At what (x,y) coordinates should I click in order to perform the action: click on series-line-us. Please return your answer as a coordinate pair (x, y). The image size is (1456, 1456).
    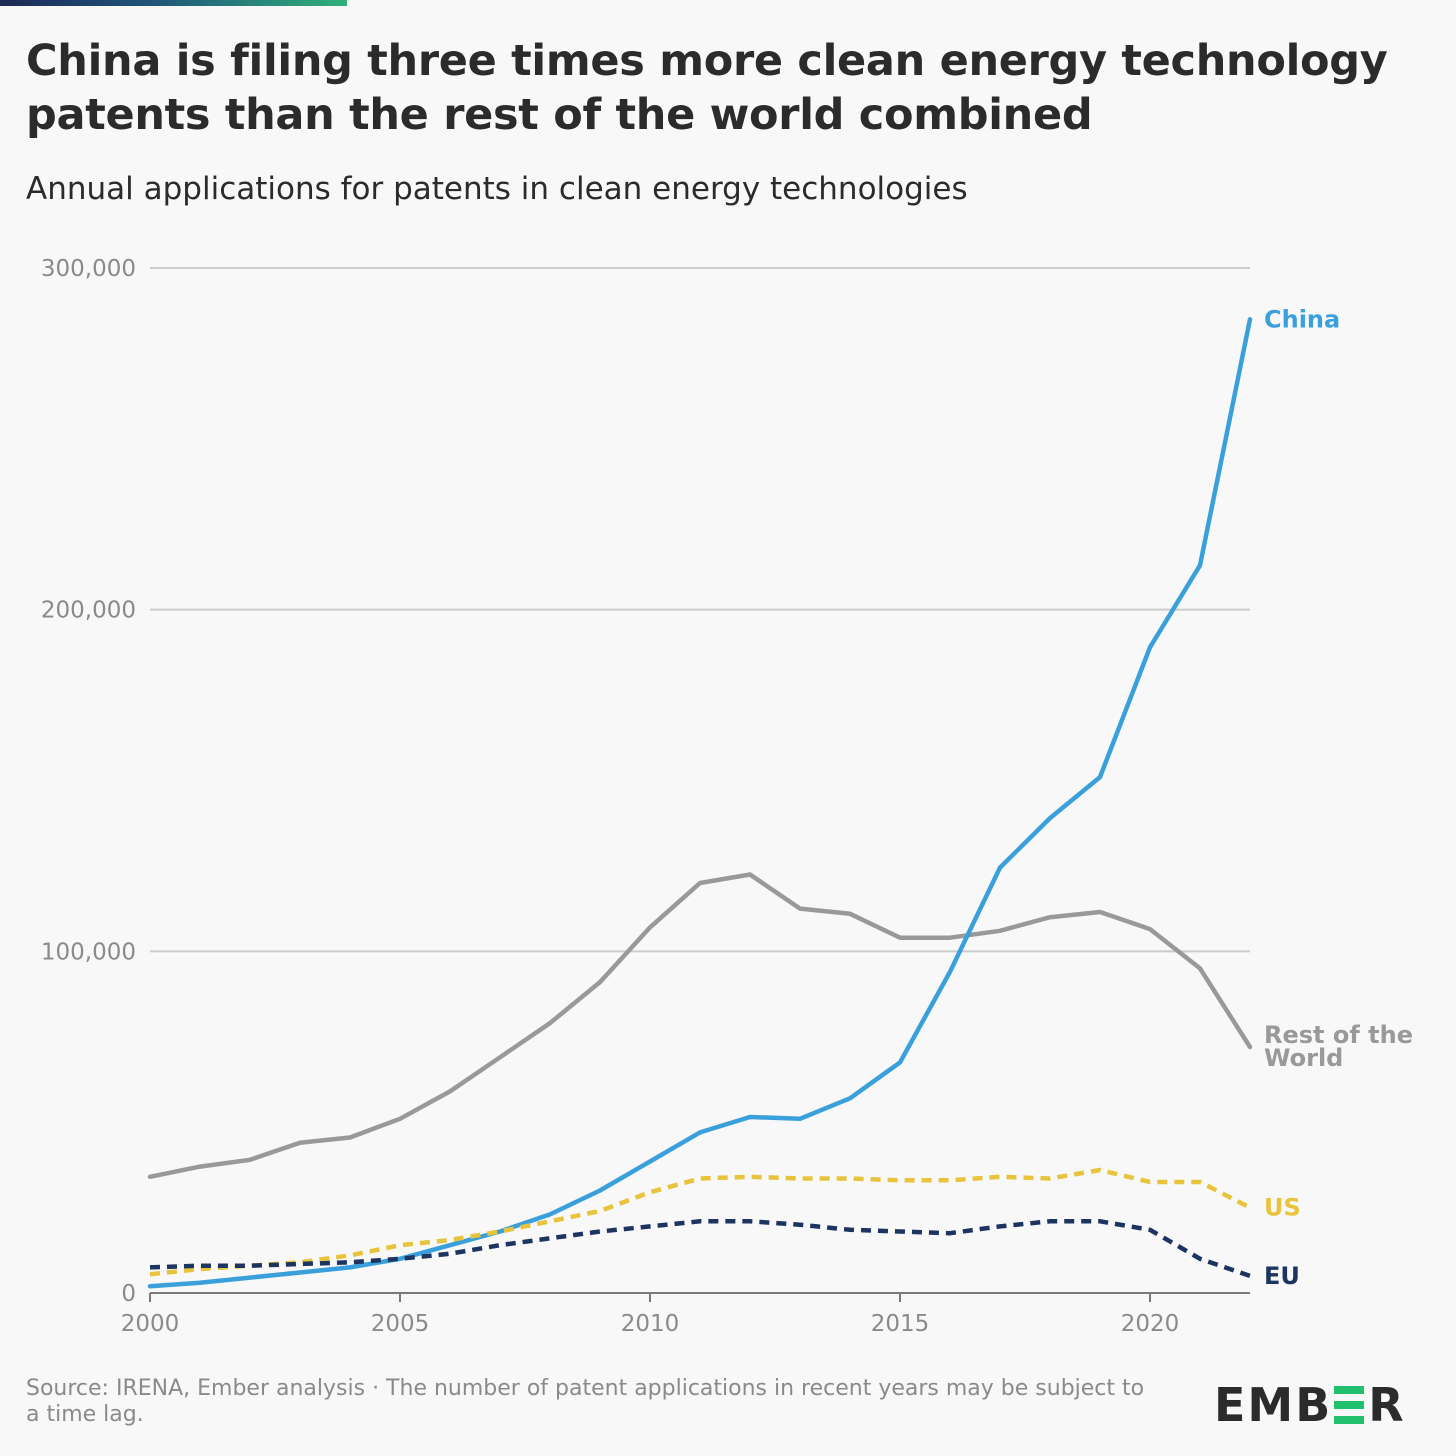
    Looking at the image, I should click on (700, 1222).